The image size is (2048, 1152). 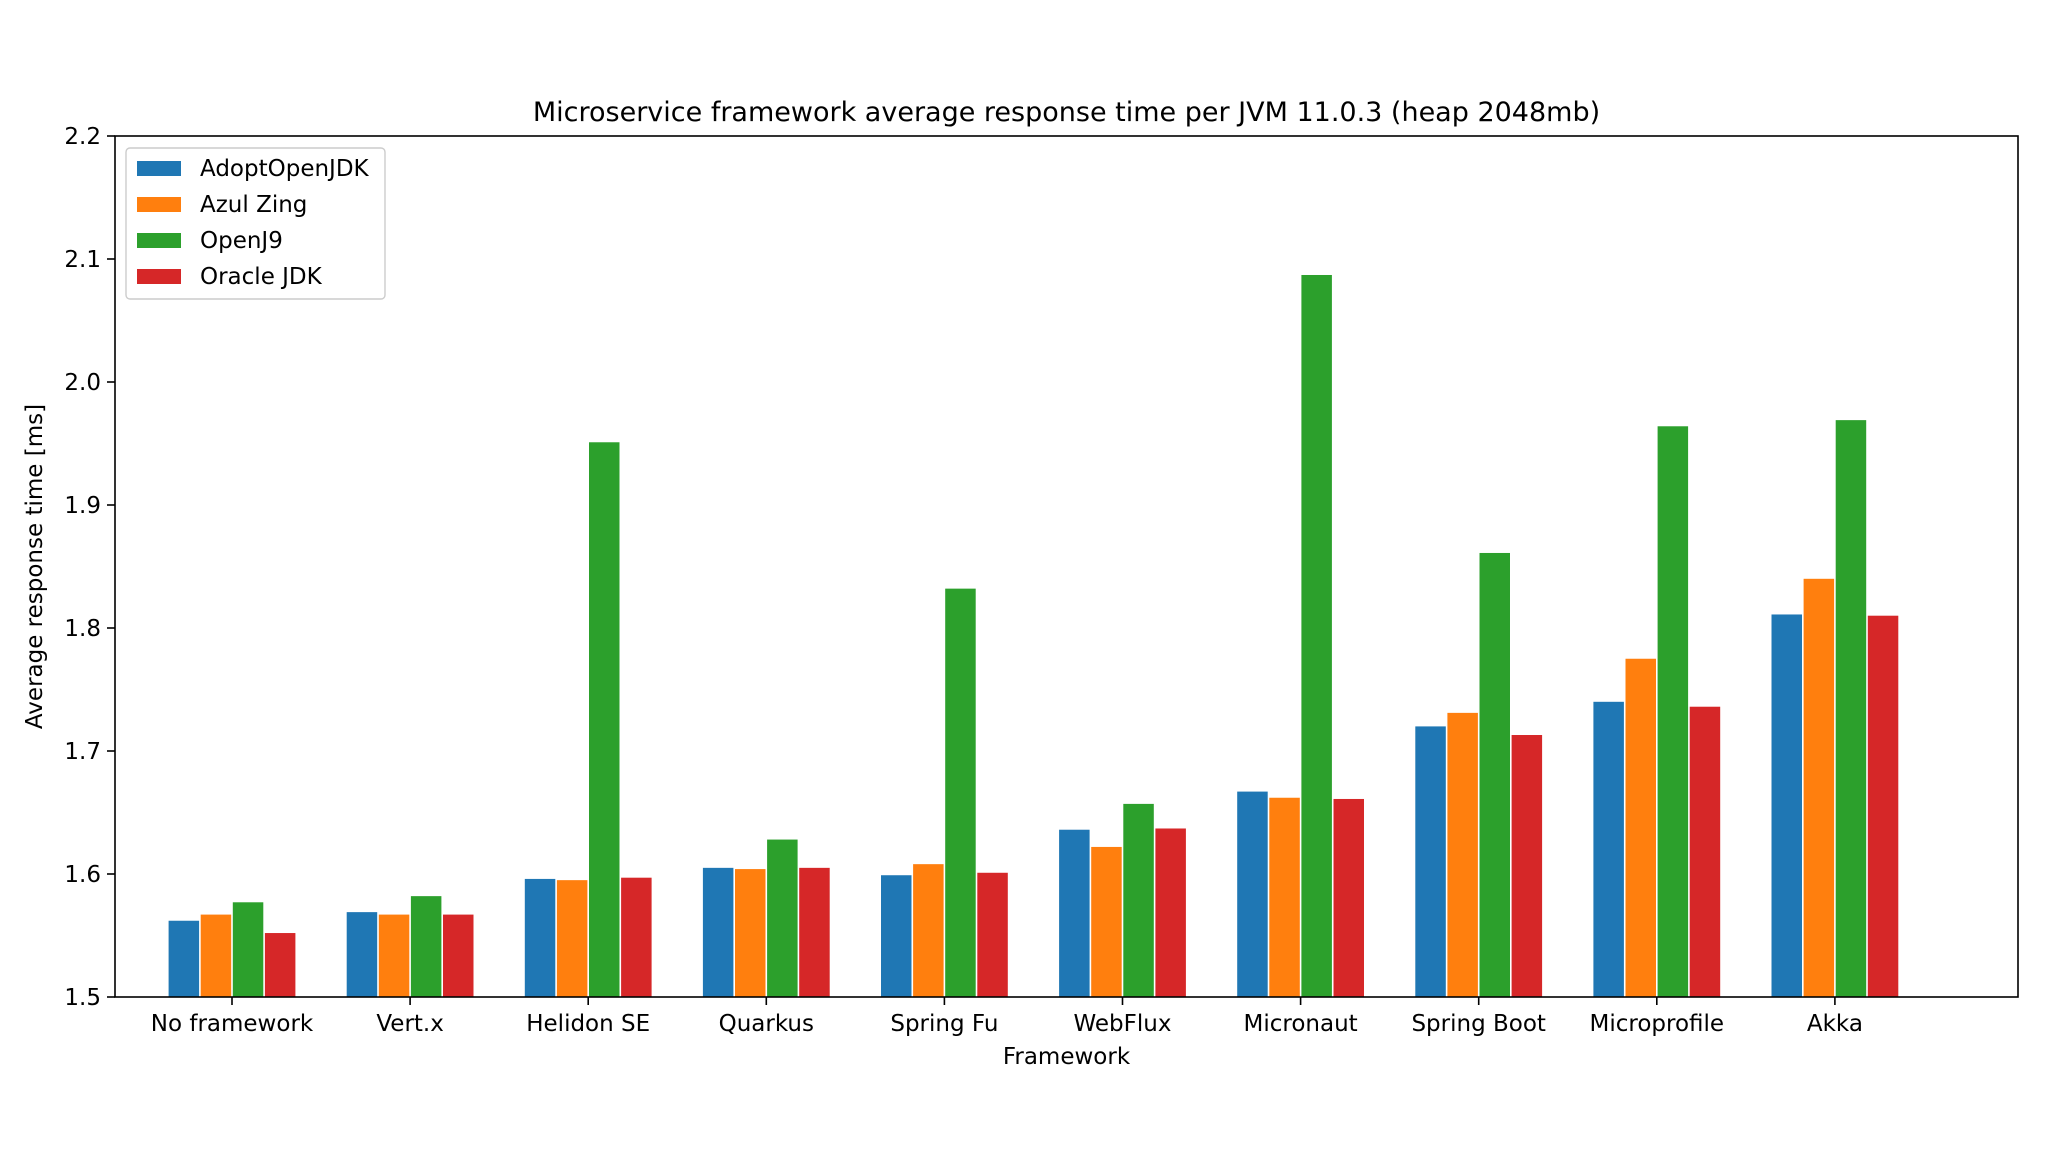 I want to click on bar-adoptopenjdk-quarkus, so click(x=718, y=932).